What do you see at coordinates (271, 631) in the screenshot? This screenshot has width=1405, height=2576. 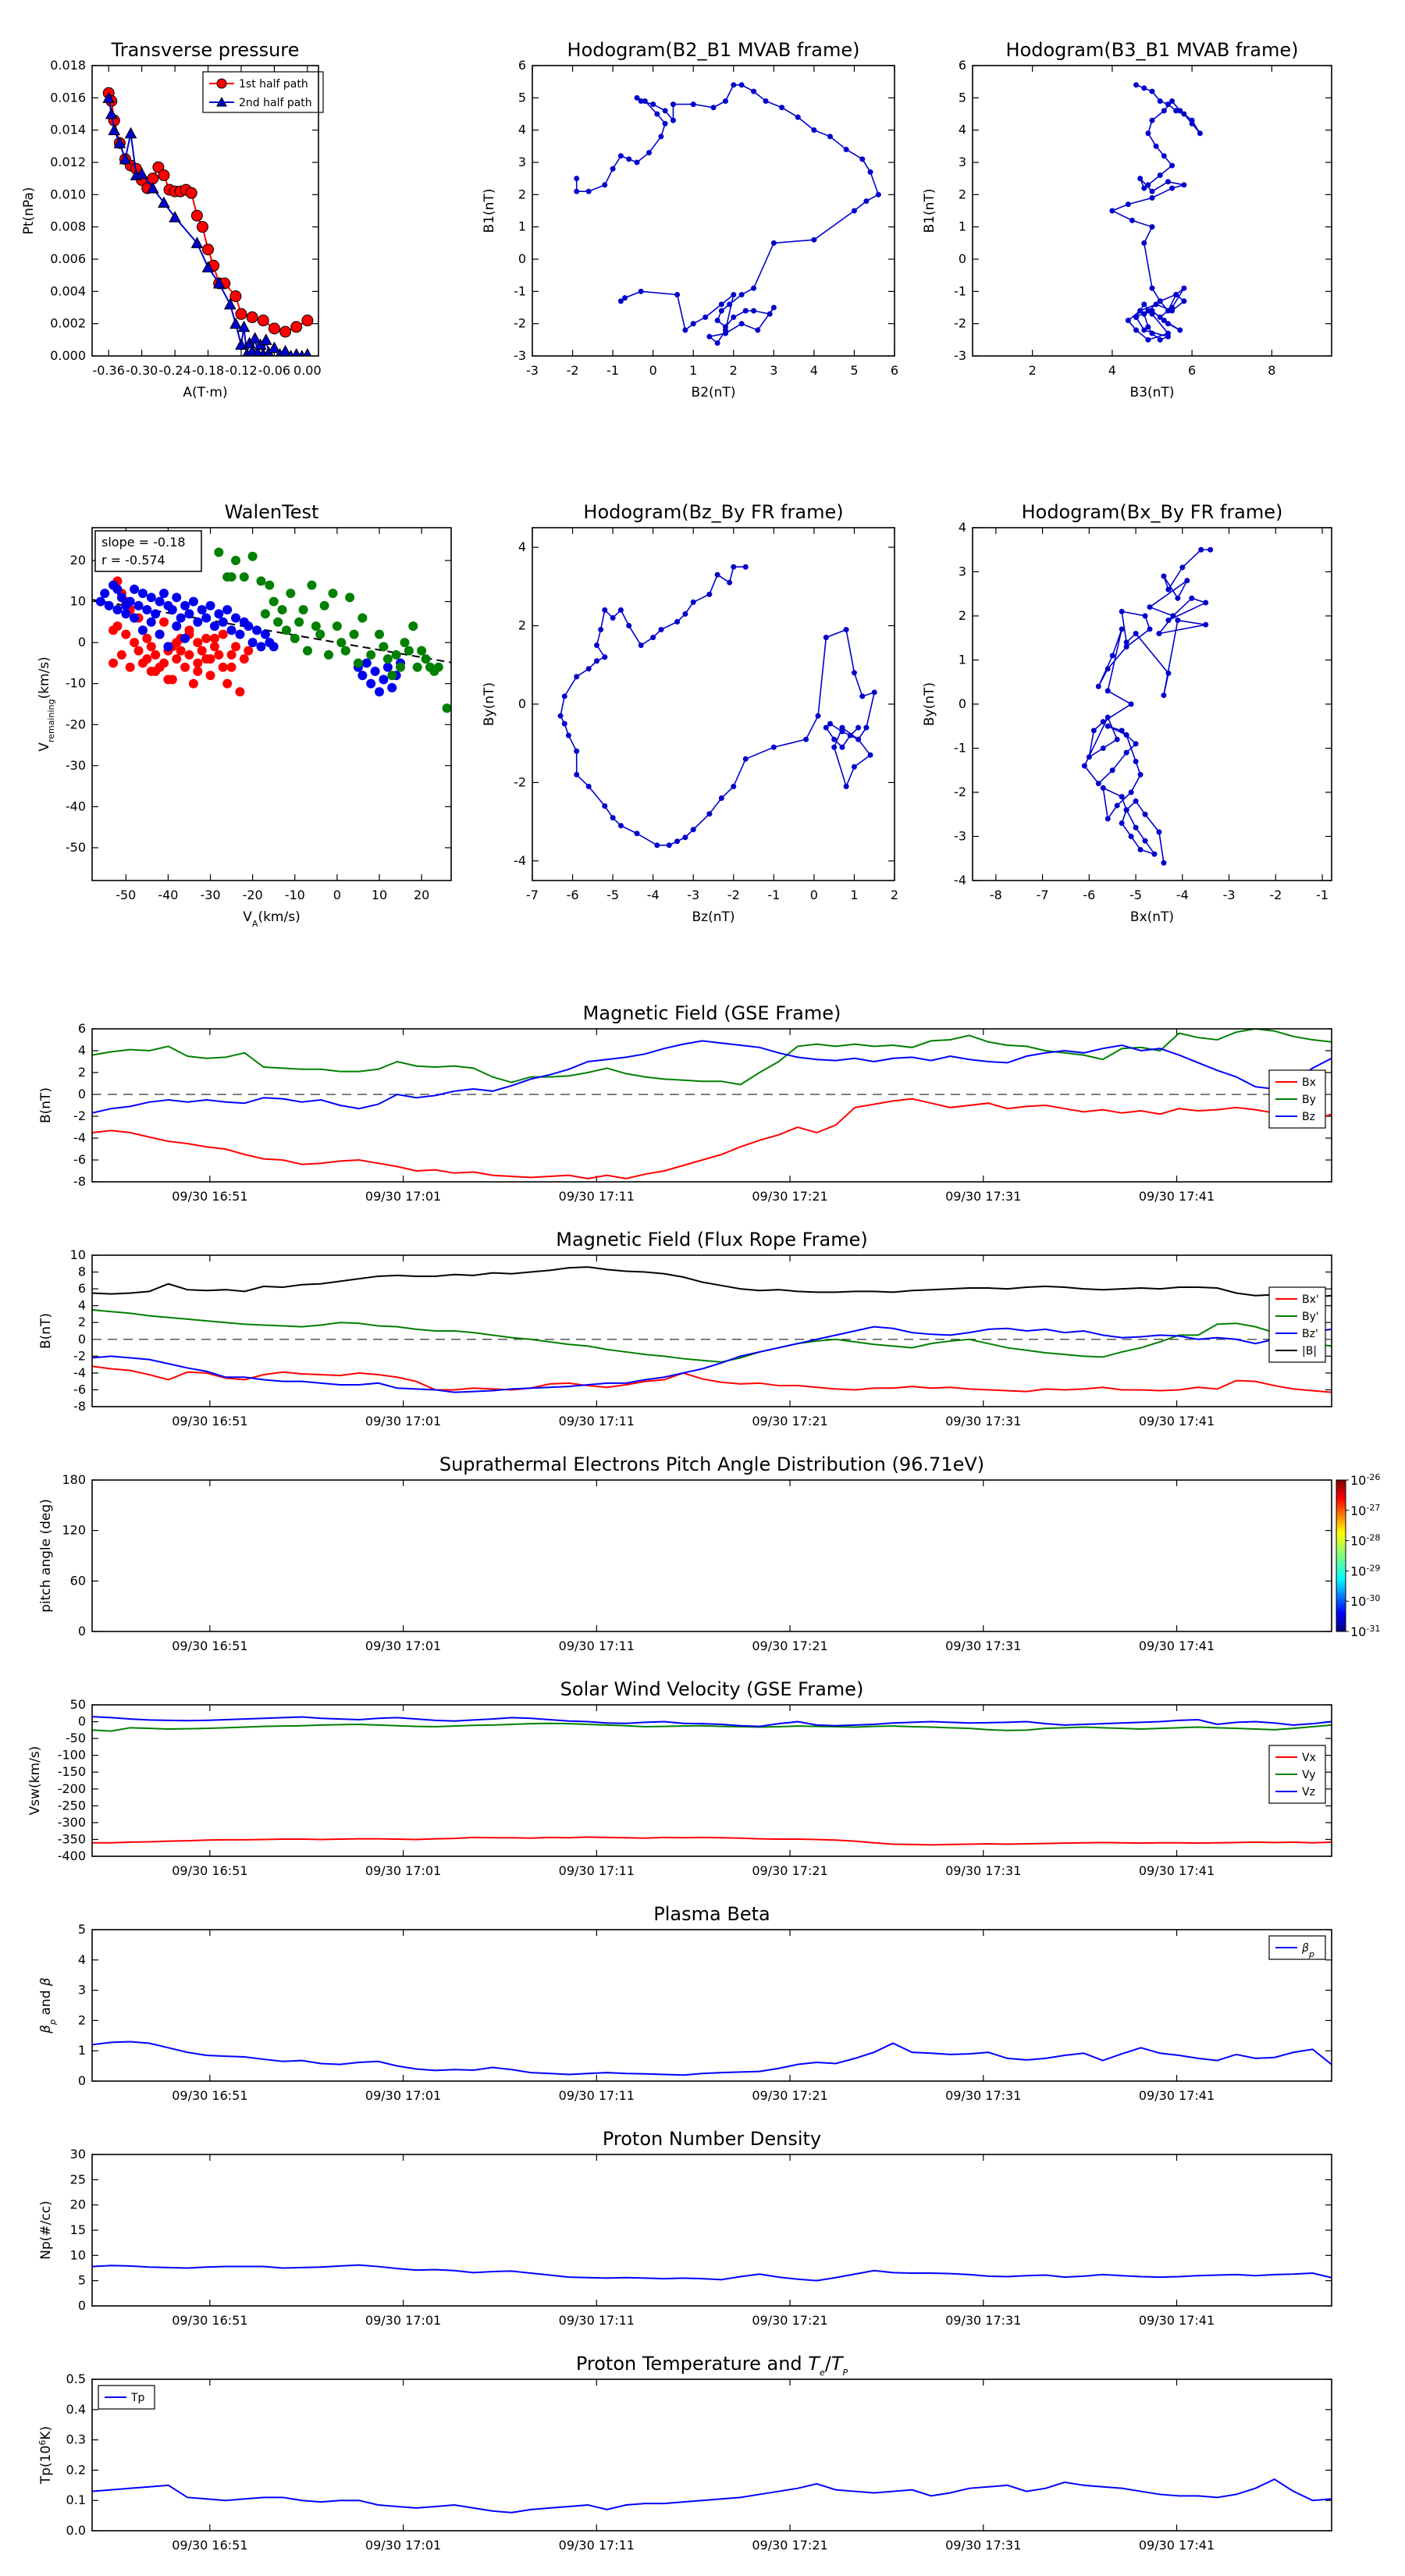 I see `fit-line` at bounding box center [271, 631].